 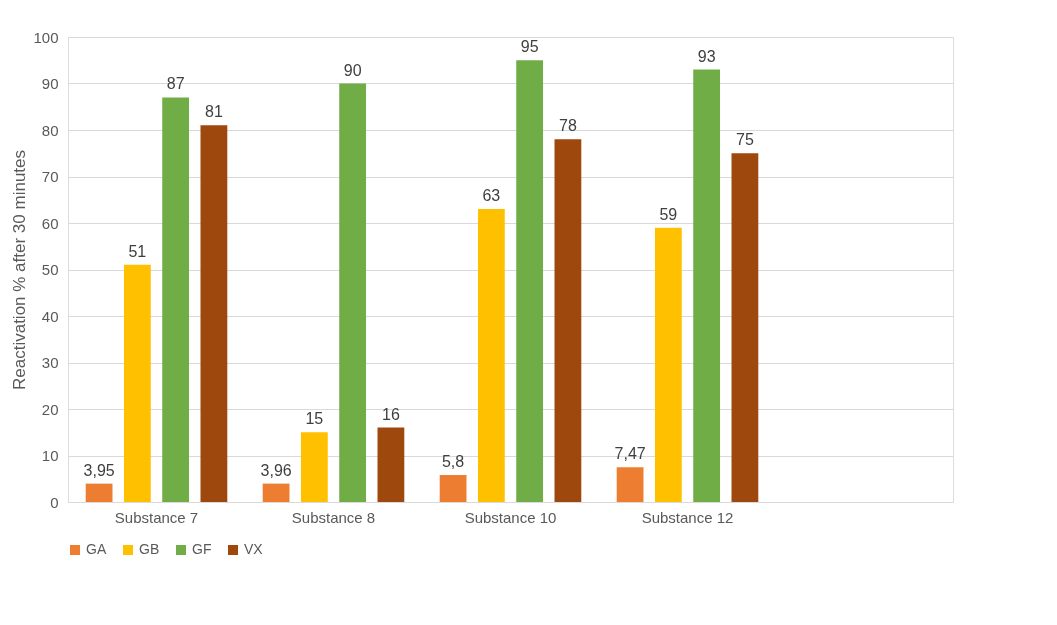 I want to click on data-label: 95, so click(x=529, y=47).